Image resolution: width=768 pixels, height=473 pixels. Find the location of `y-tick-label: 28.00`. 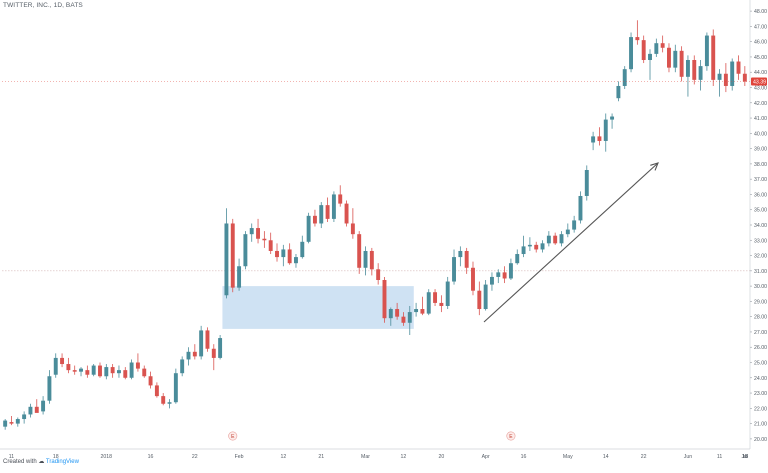

y-tick-label: 28.00 is located at coordinates (760, 318).